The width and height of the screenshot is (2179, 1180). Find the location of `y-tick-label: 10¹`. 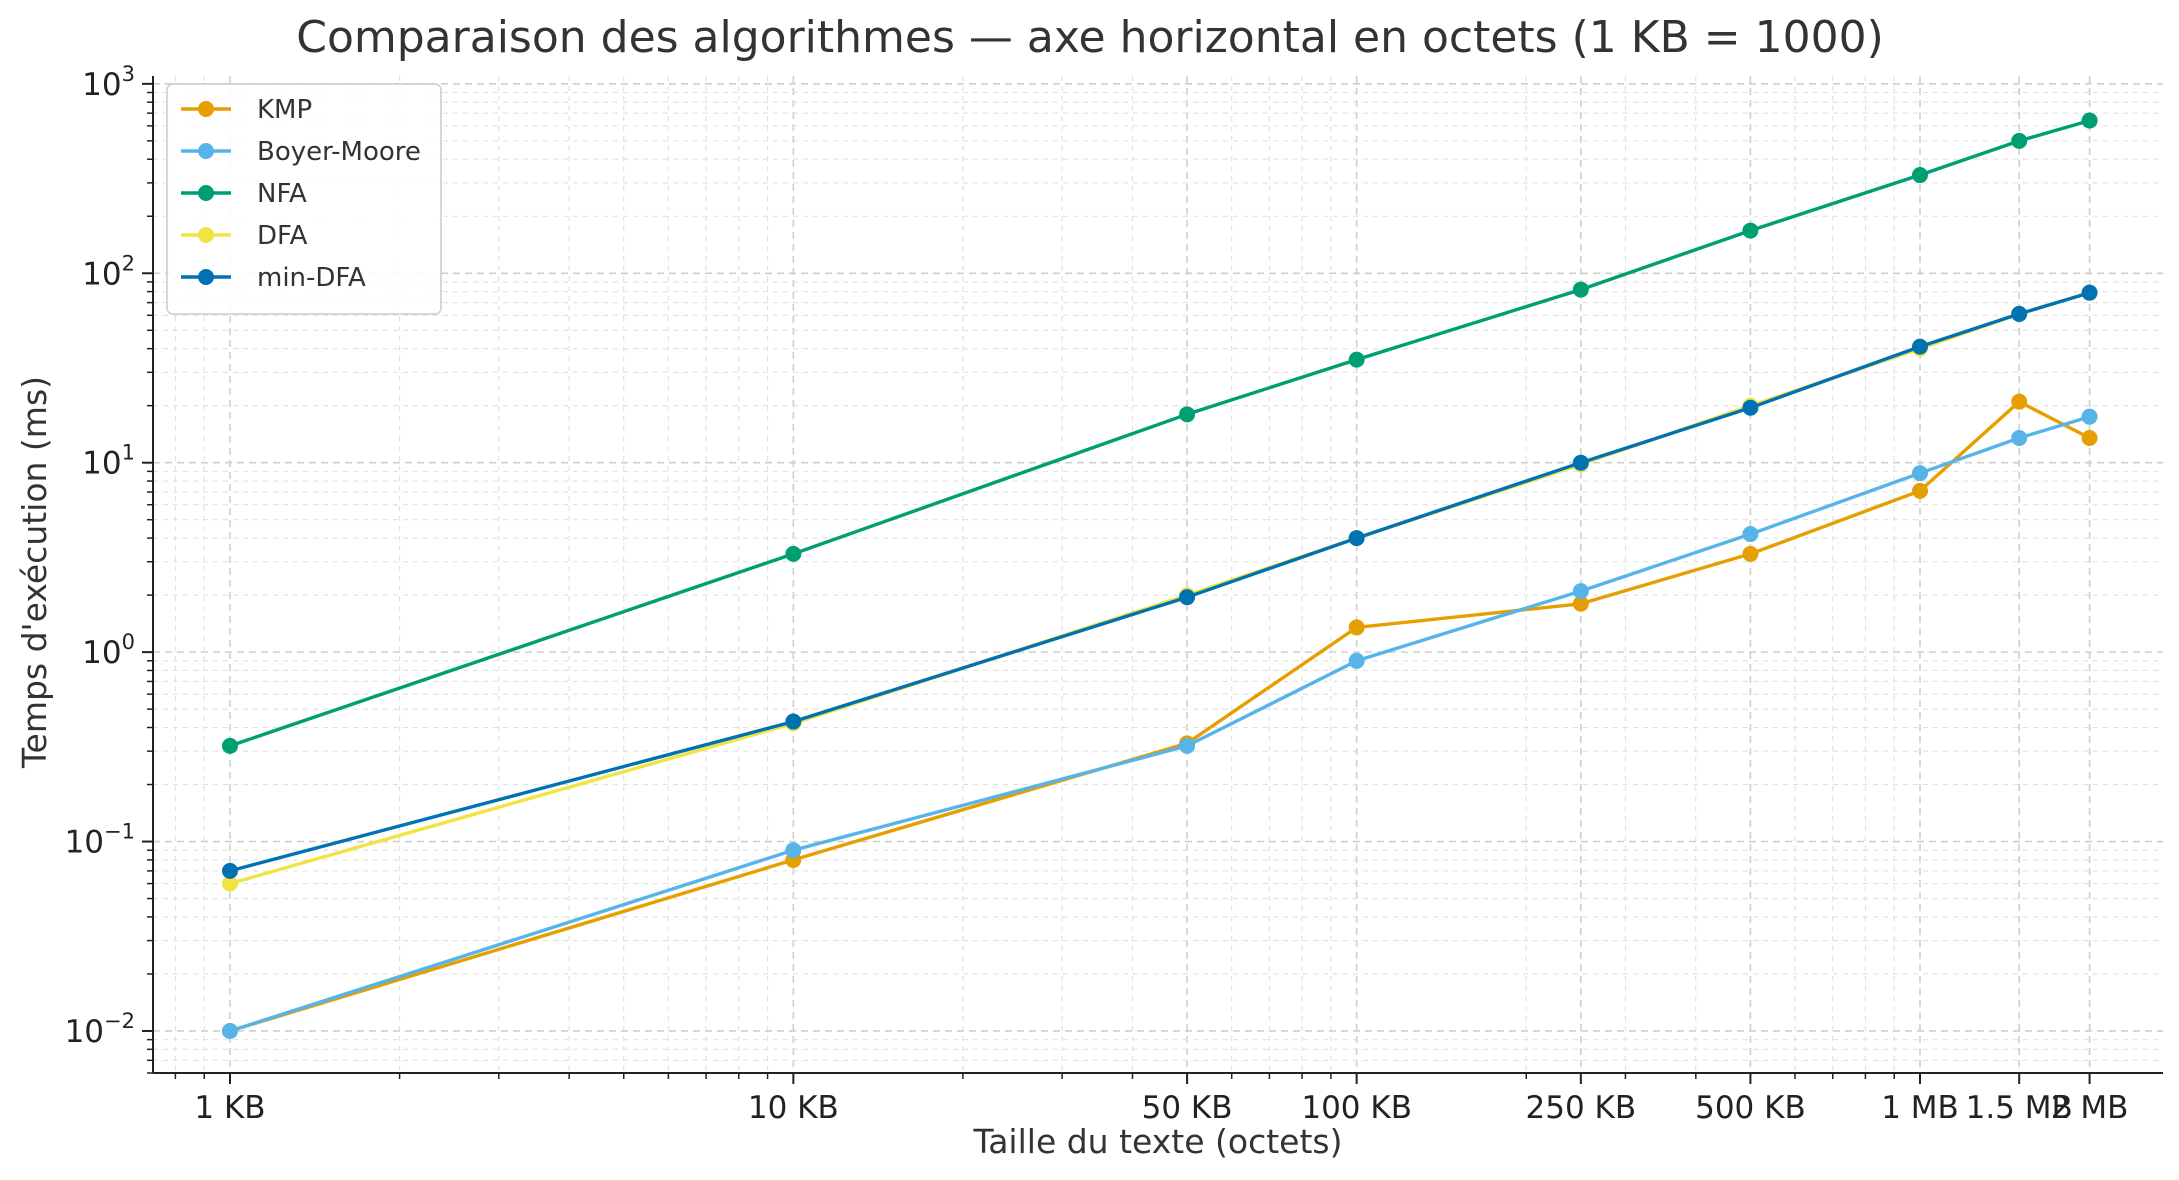

y-tick-label: 10¹ is located at coordinates (108, 461).